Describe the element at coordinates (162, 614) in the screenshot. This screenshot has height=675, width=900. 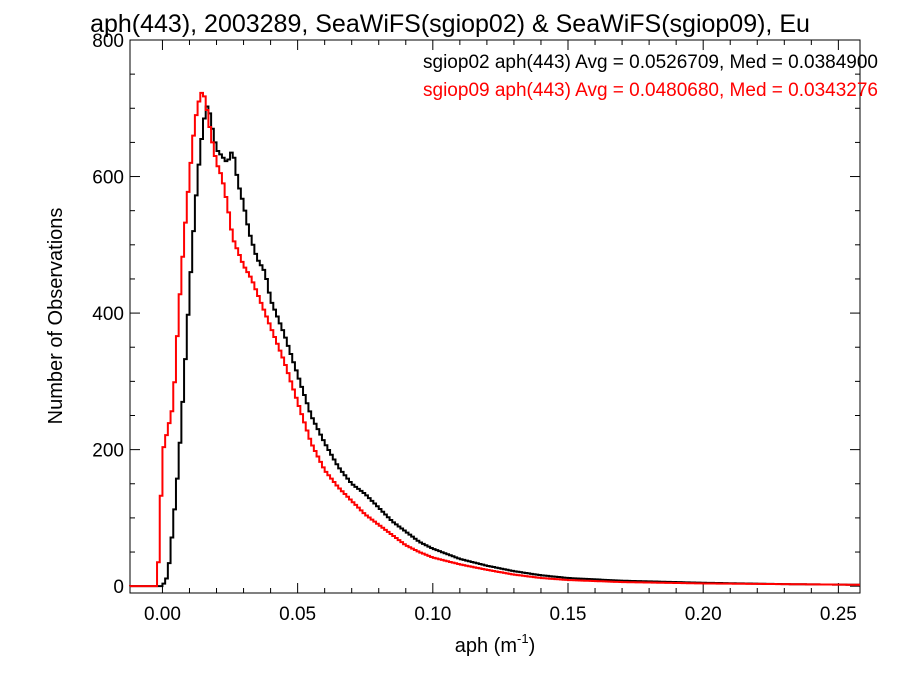
I see `x-tick-label: 0.00` at that location.